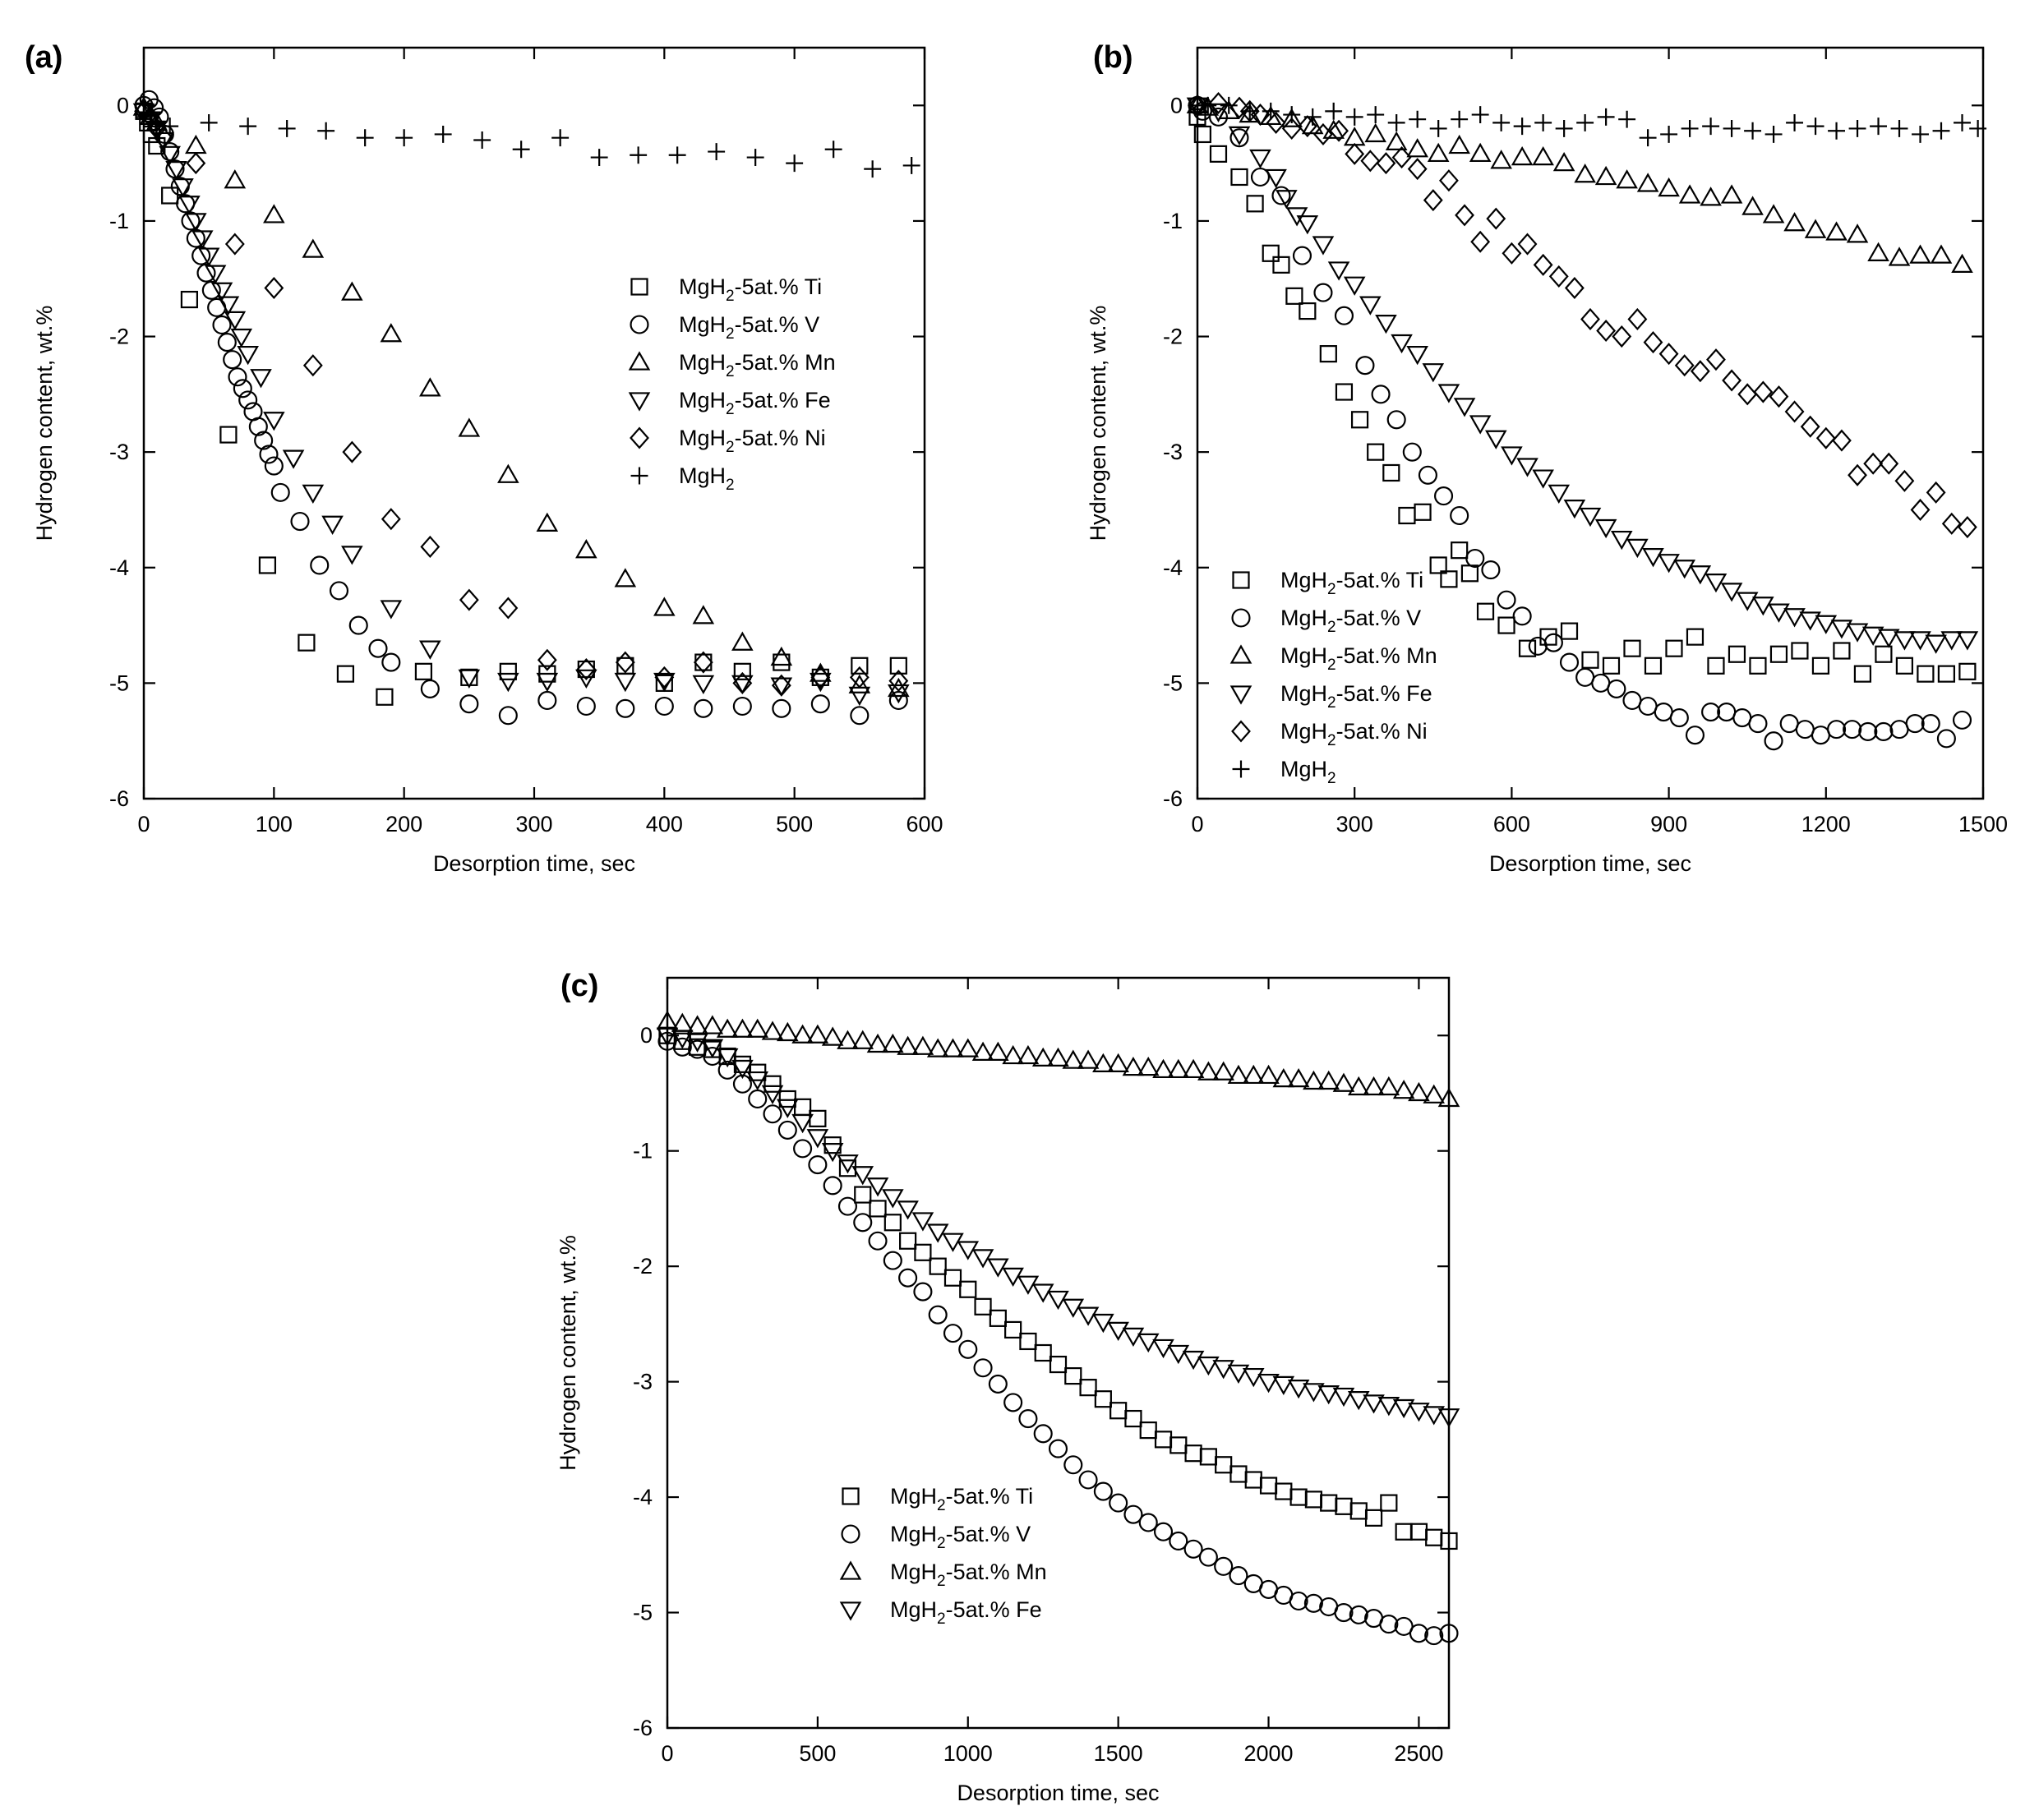 This screenshot has height=1820, width=2039. Describe the element at coordinates (143, 824) in the screenshot. I see `x-tick-label: 0` at that location.